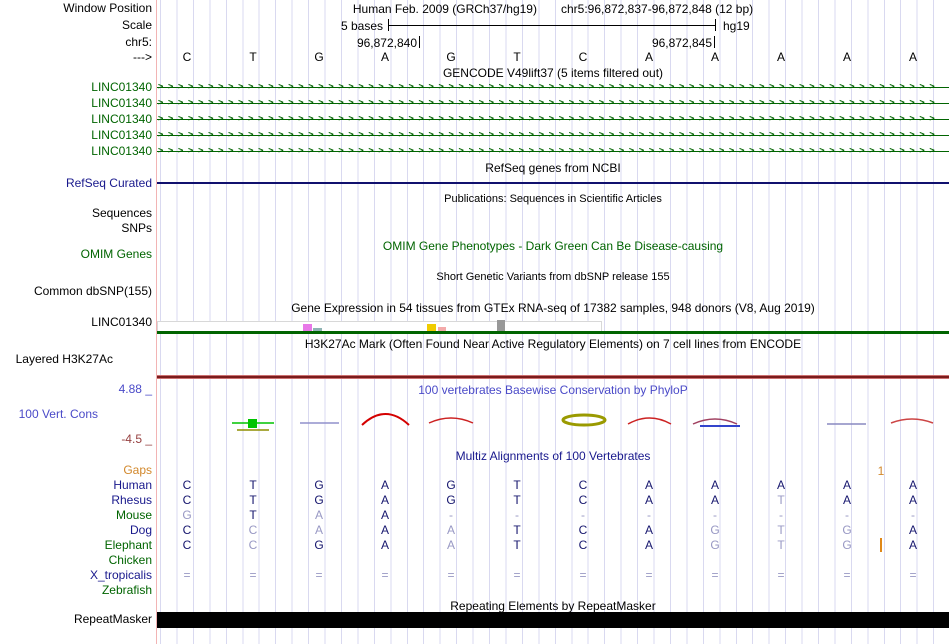  What do you see at coordinates (92, 291) in the screenshot?
I see `dbsnp-label: Common dbSNP(155)` at bounding box center [92, 291].